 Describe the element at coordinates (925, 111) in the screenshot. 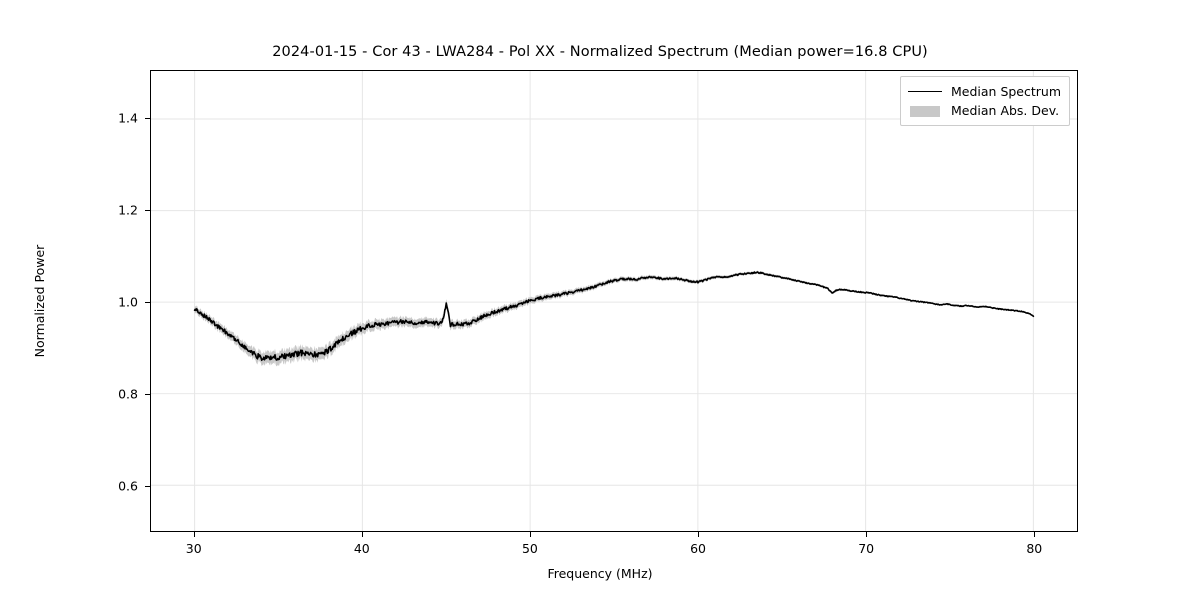

I see `legend-patch-swatch` at that location.